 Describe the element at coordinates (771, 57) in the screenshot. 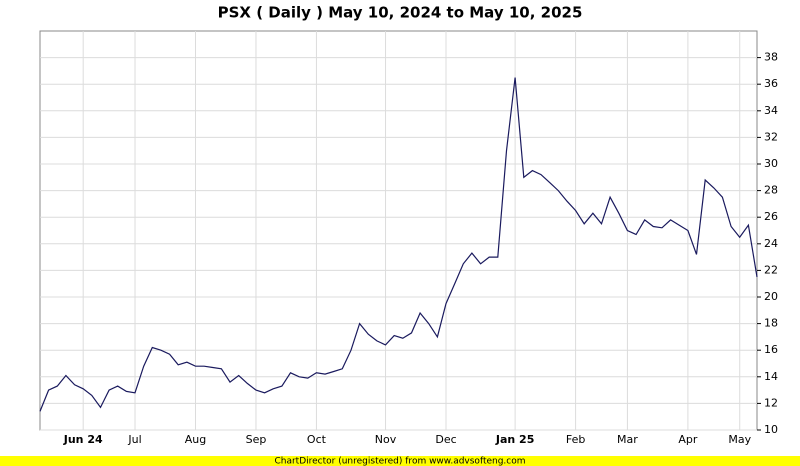

I see `y-tick-label: 38` at that location.